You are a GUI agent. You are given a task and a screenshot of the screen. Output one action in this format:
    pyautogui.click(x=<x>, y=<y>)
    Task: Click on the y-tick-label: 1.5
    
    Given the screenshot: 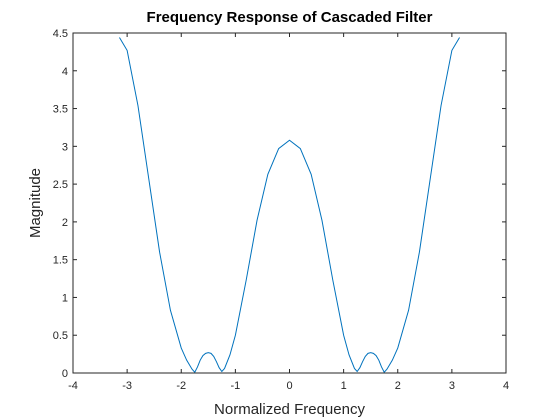 What is the action you would take?
    pyautogui.click(x=60, y=261)
    